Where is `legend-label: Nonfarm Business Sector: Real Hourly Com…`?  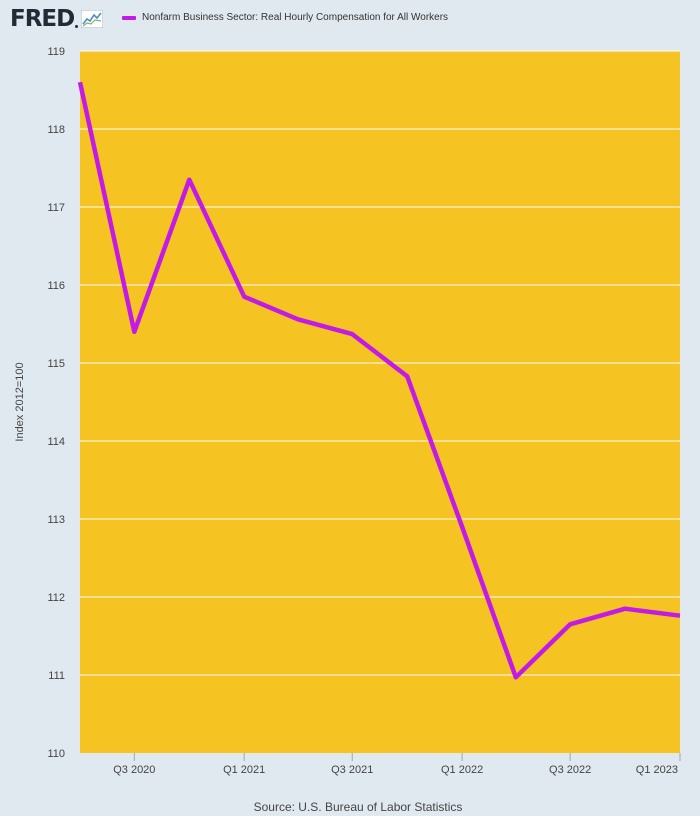 legend-label: Nonfarm Business Sector: Real Hourly Com… is located at coordinates (295, 17).